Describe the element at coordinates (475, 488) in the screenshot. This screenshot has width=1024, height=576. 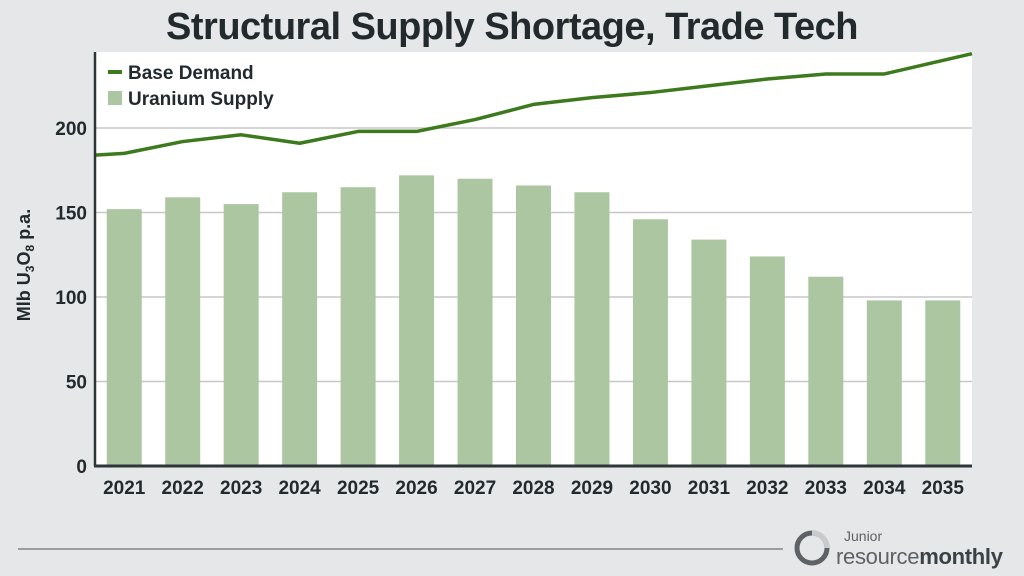
I see `x-tick-label: 2027` at that location.